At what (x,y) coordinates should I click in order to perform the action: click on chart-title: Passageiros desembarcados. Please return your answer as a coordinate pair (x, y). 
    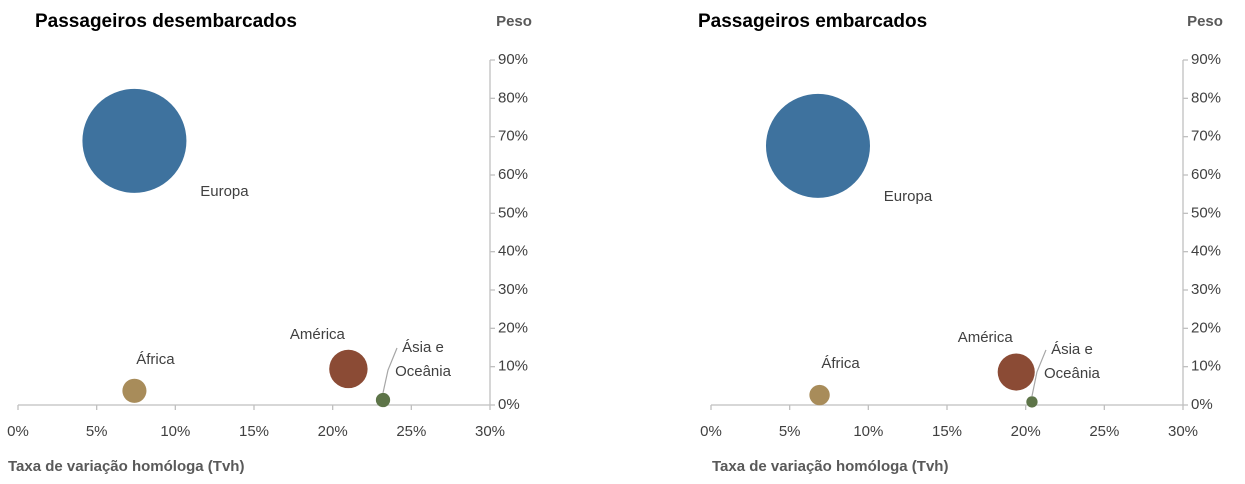
    Looking at the image, I should click on (166, 21).